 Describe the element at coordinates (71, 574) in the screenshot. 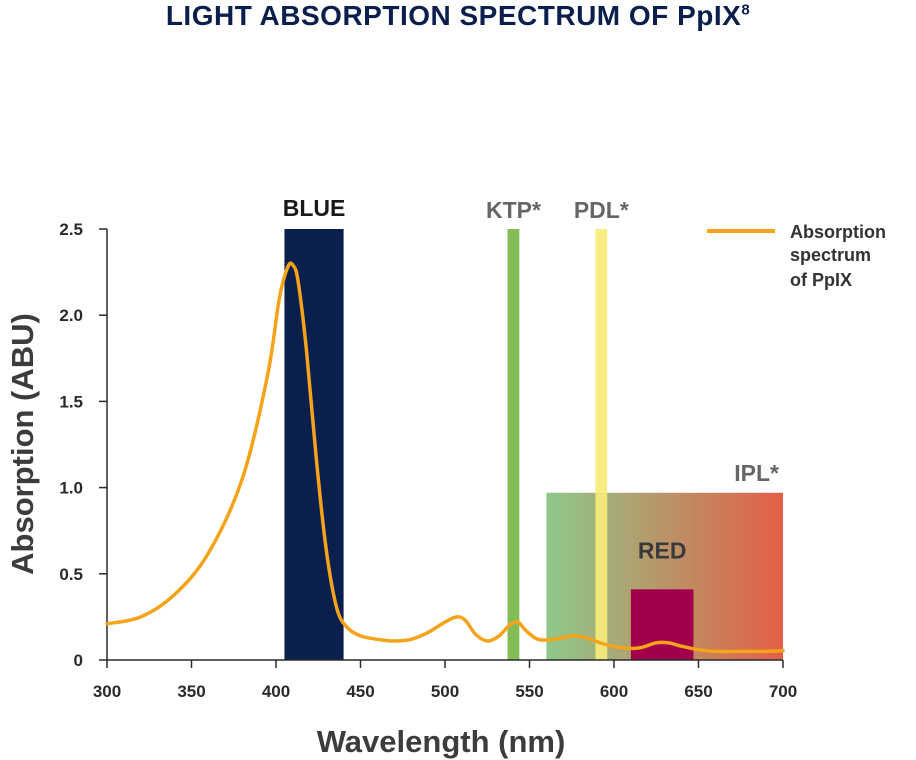

I see `y-tick-label: 0.5` at that location.